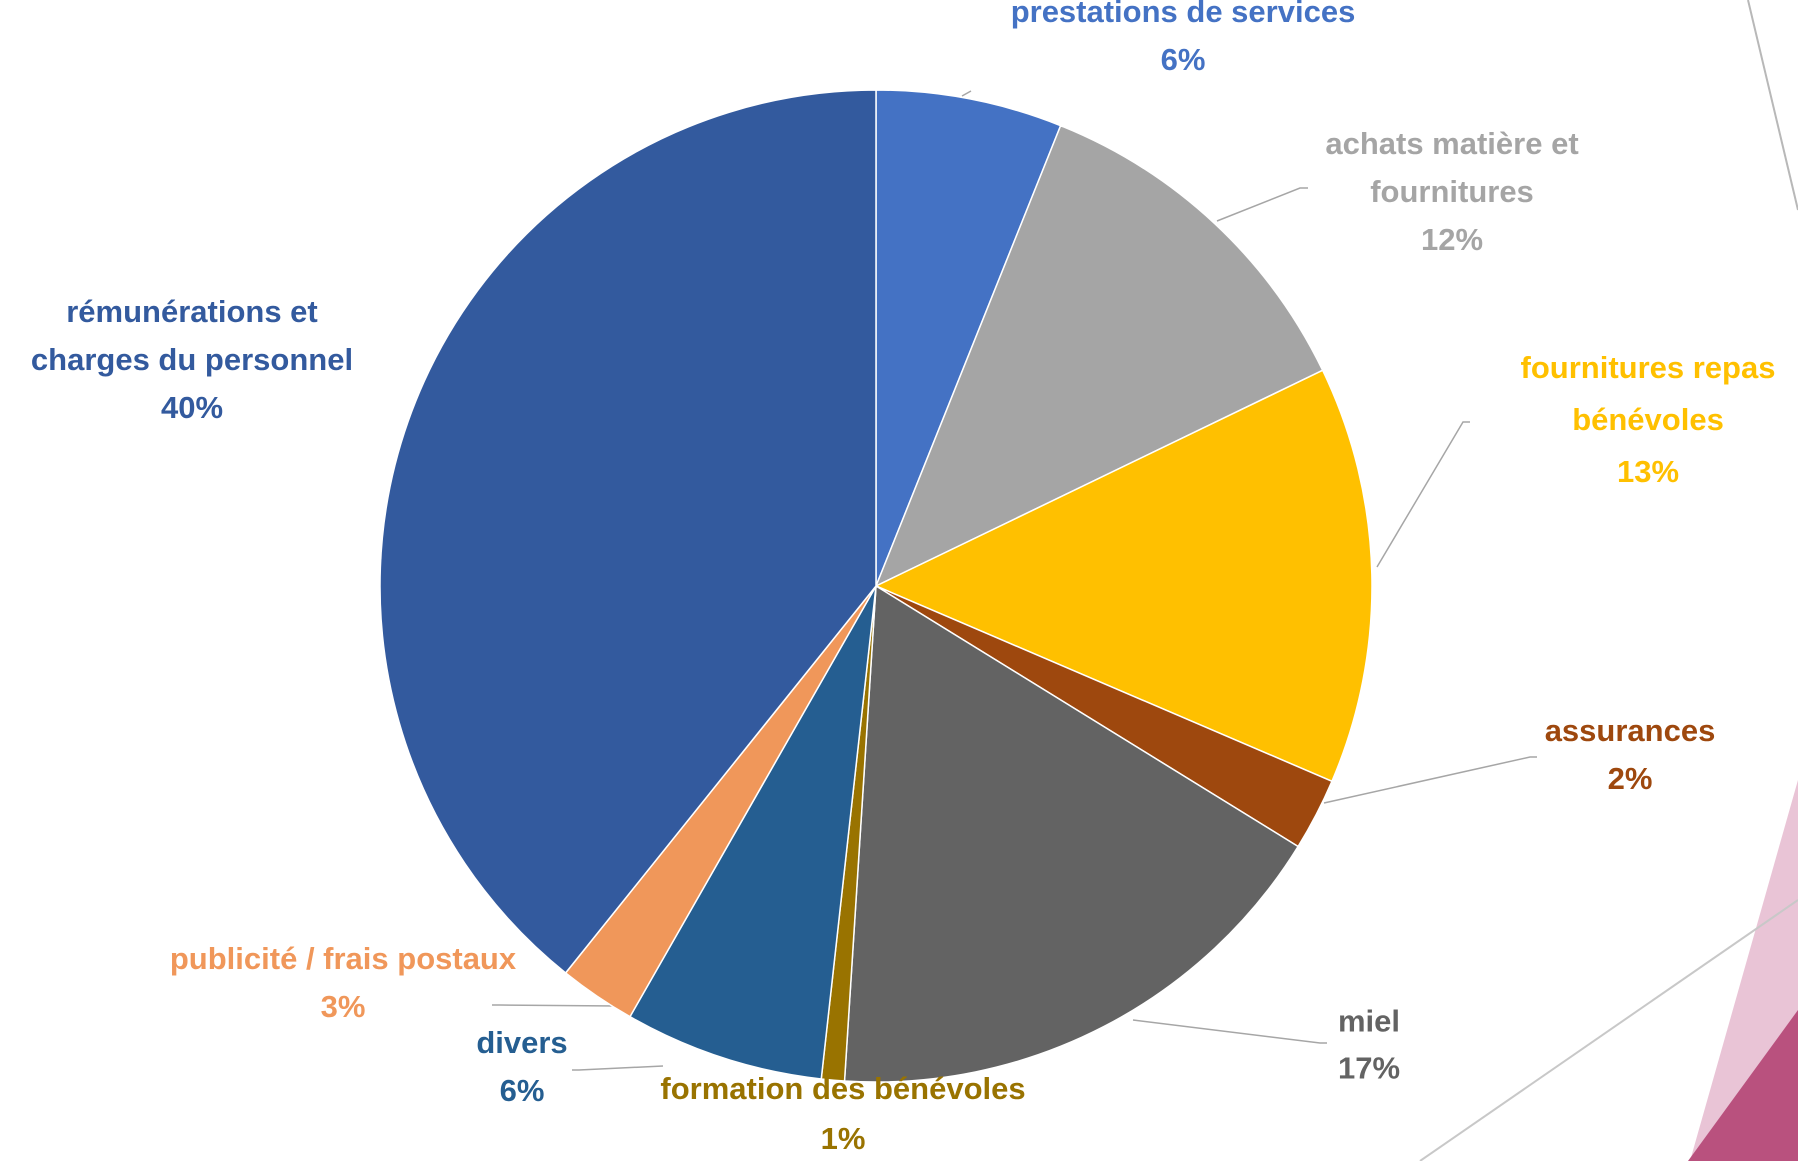 This screenshot has width=1798, height=1161. Describe the element at coordinates (1452, 239) in the screenshot. I see `slice-percent-label: 12%` at that location.